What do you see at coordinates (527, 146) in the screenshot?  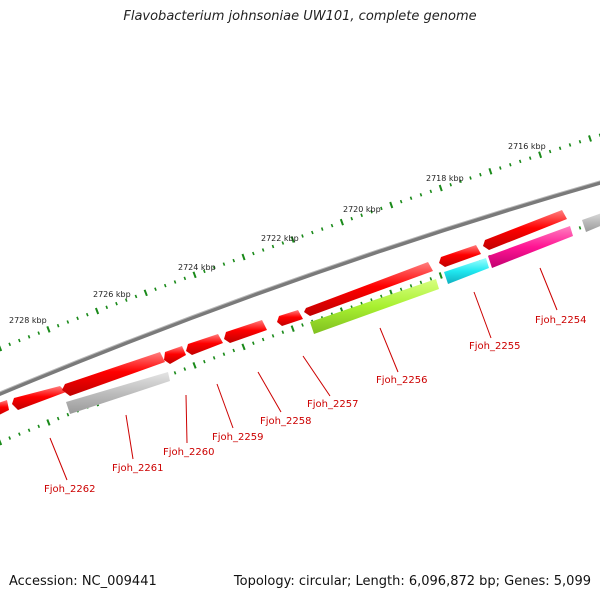 I see `ruler-label: 2716 kbp` at bounding box center [527, 146].